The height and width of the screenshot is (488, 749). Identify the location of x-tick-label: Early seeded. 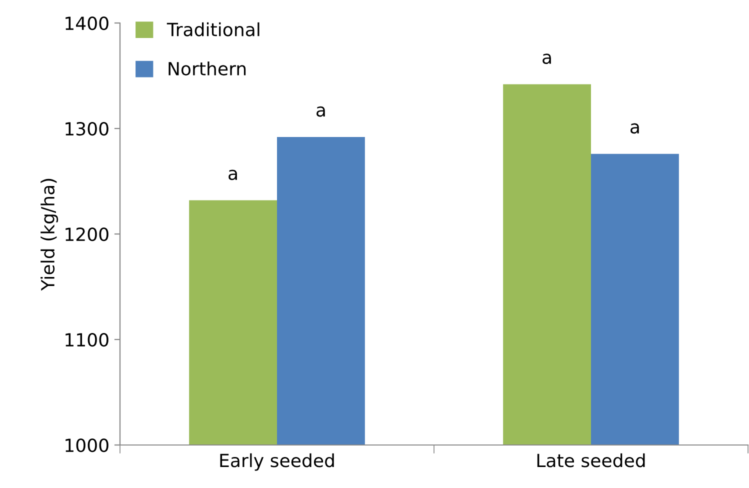
(277, 462).